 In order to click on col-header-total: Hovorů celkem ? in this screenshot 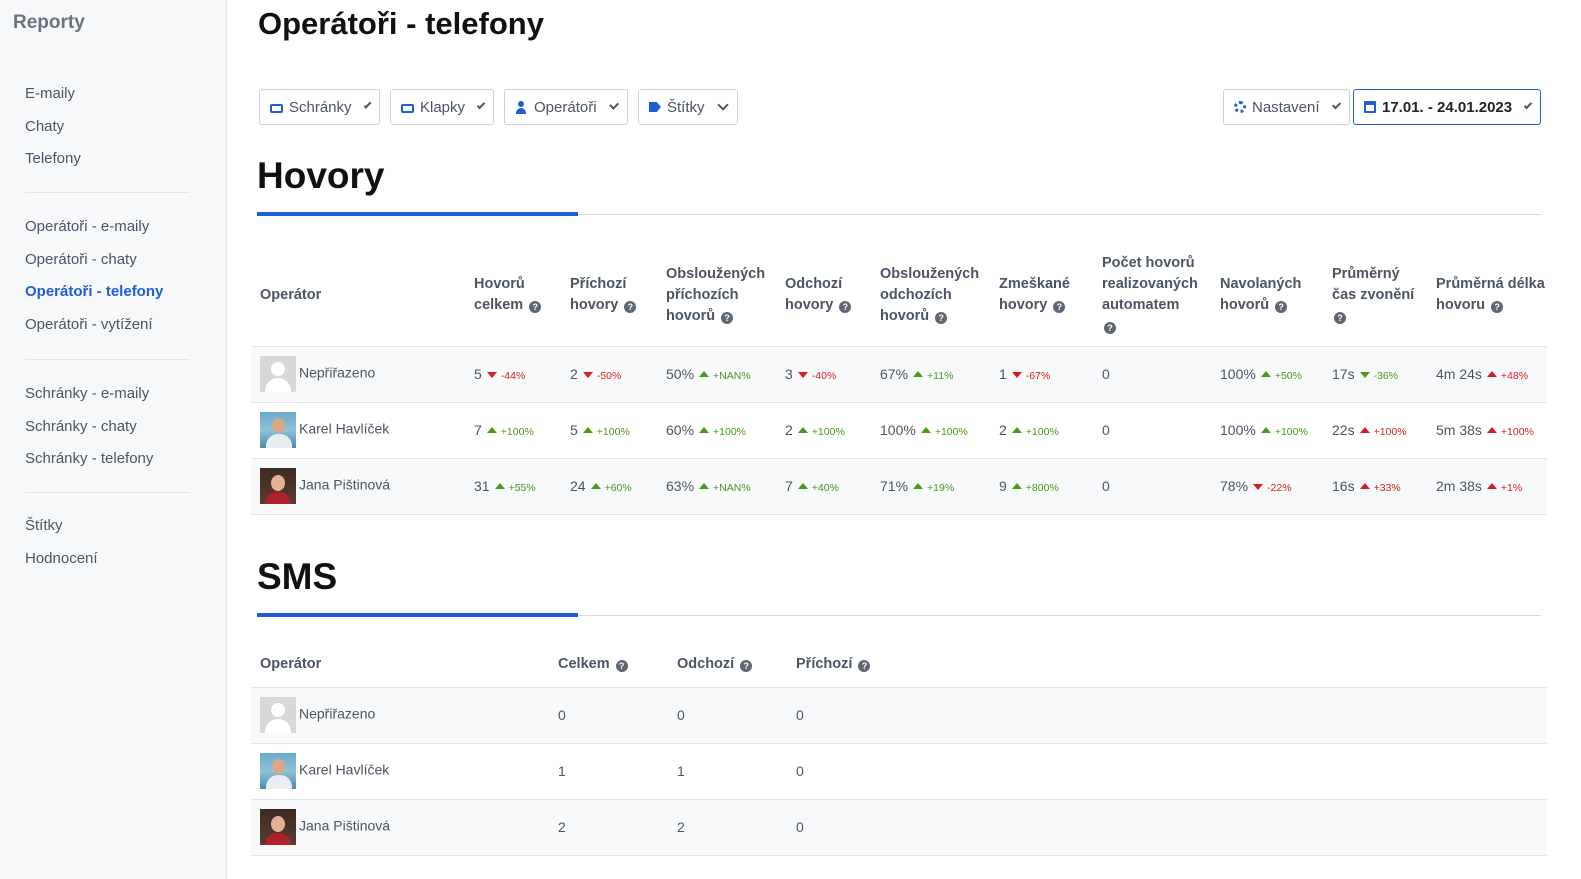, I will do `click(513, 295)`.